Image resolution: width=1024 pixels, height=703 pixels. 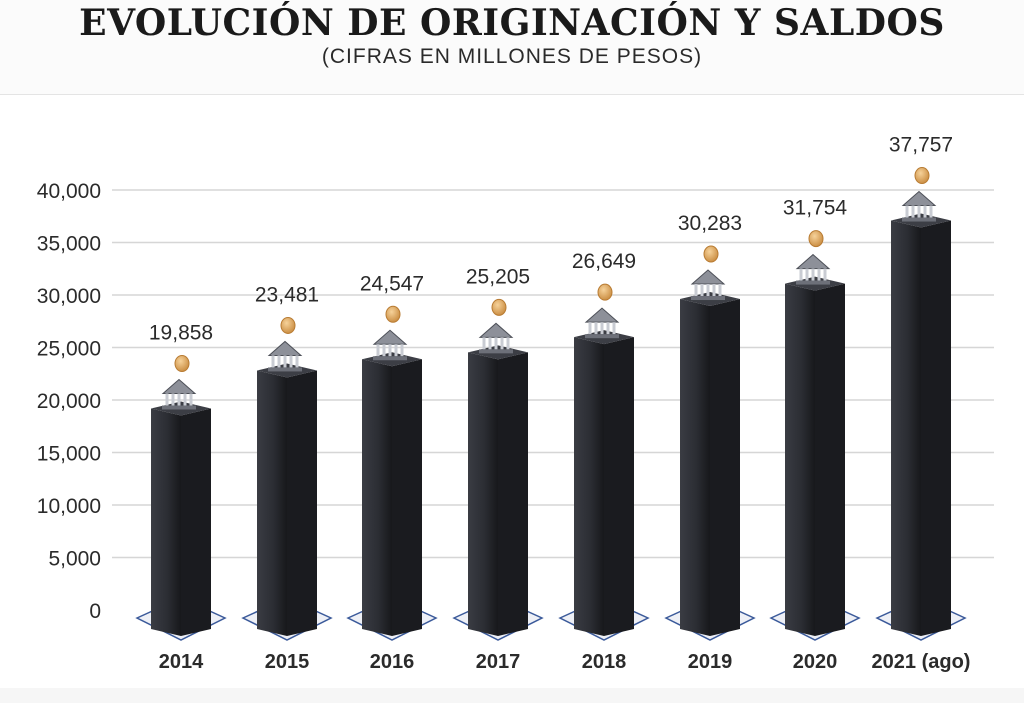 I want to click on data-label: 19,858, so click(x=181, y=332).